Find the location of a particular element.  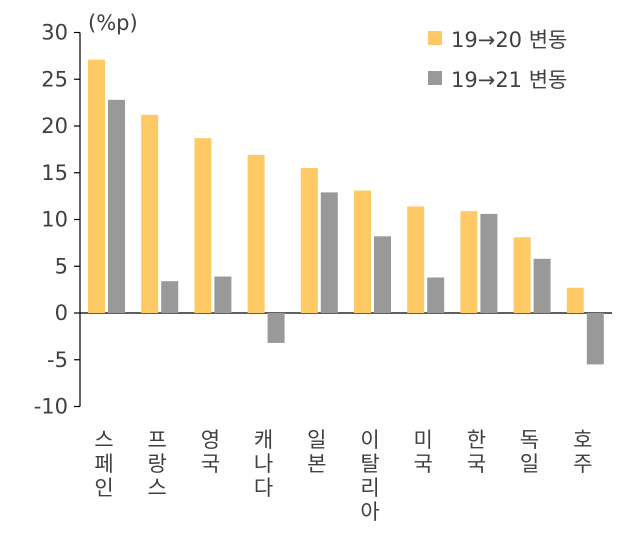

y-tick-label: -10 is located at coordinates (51, 407).